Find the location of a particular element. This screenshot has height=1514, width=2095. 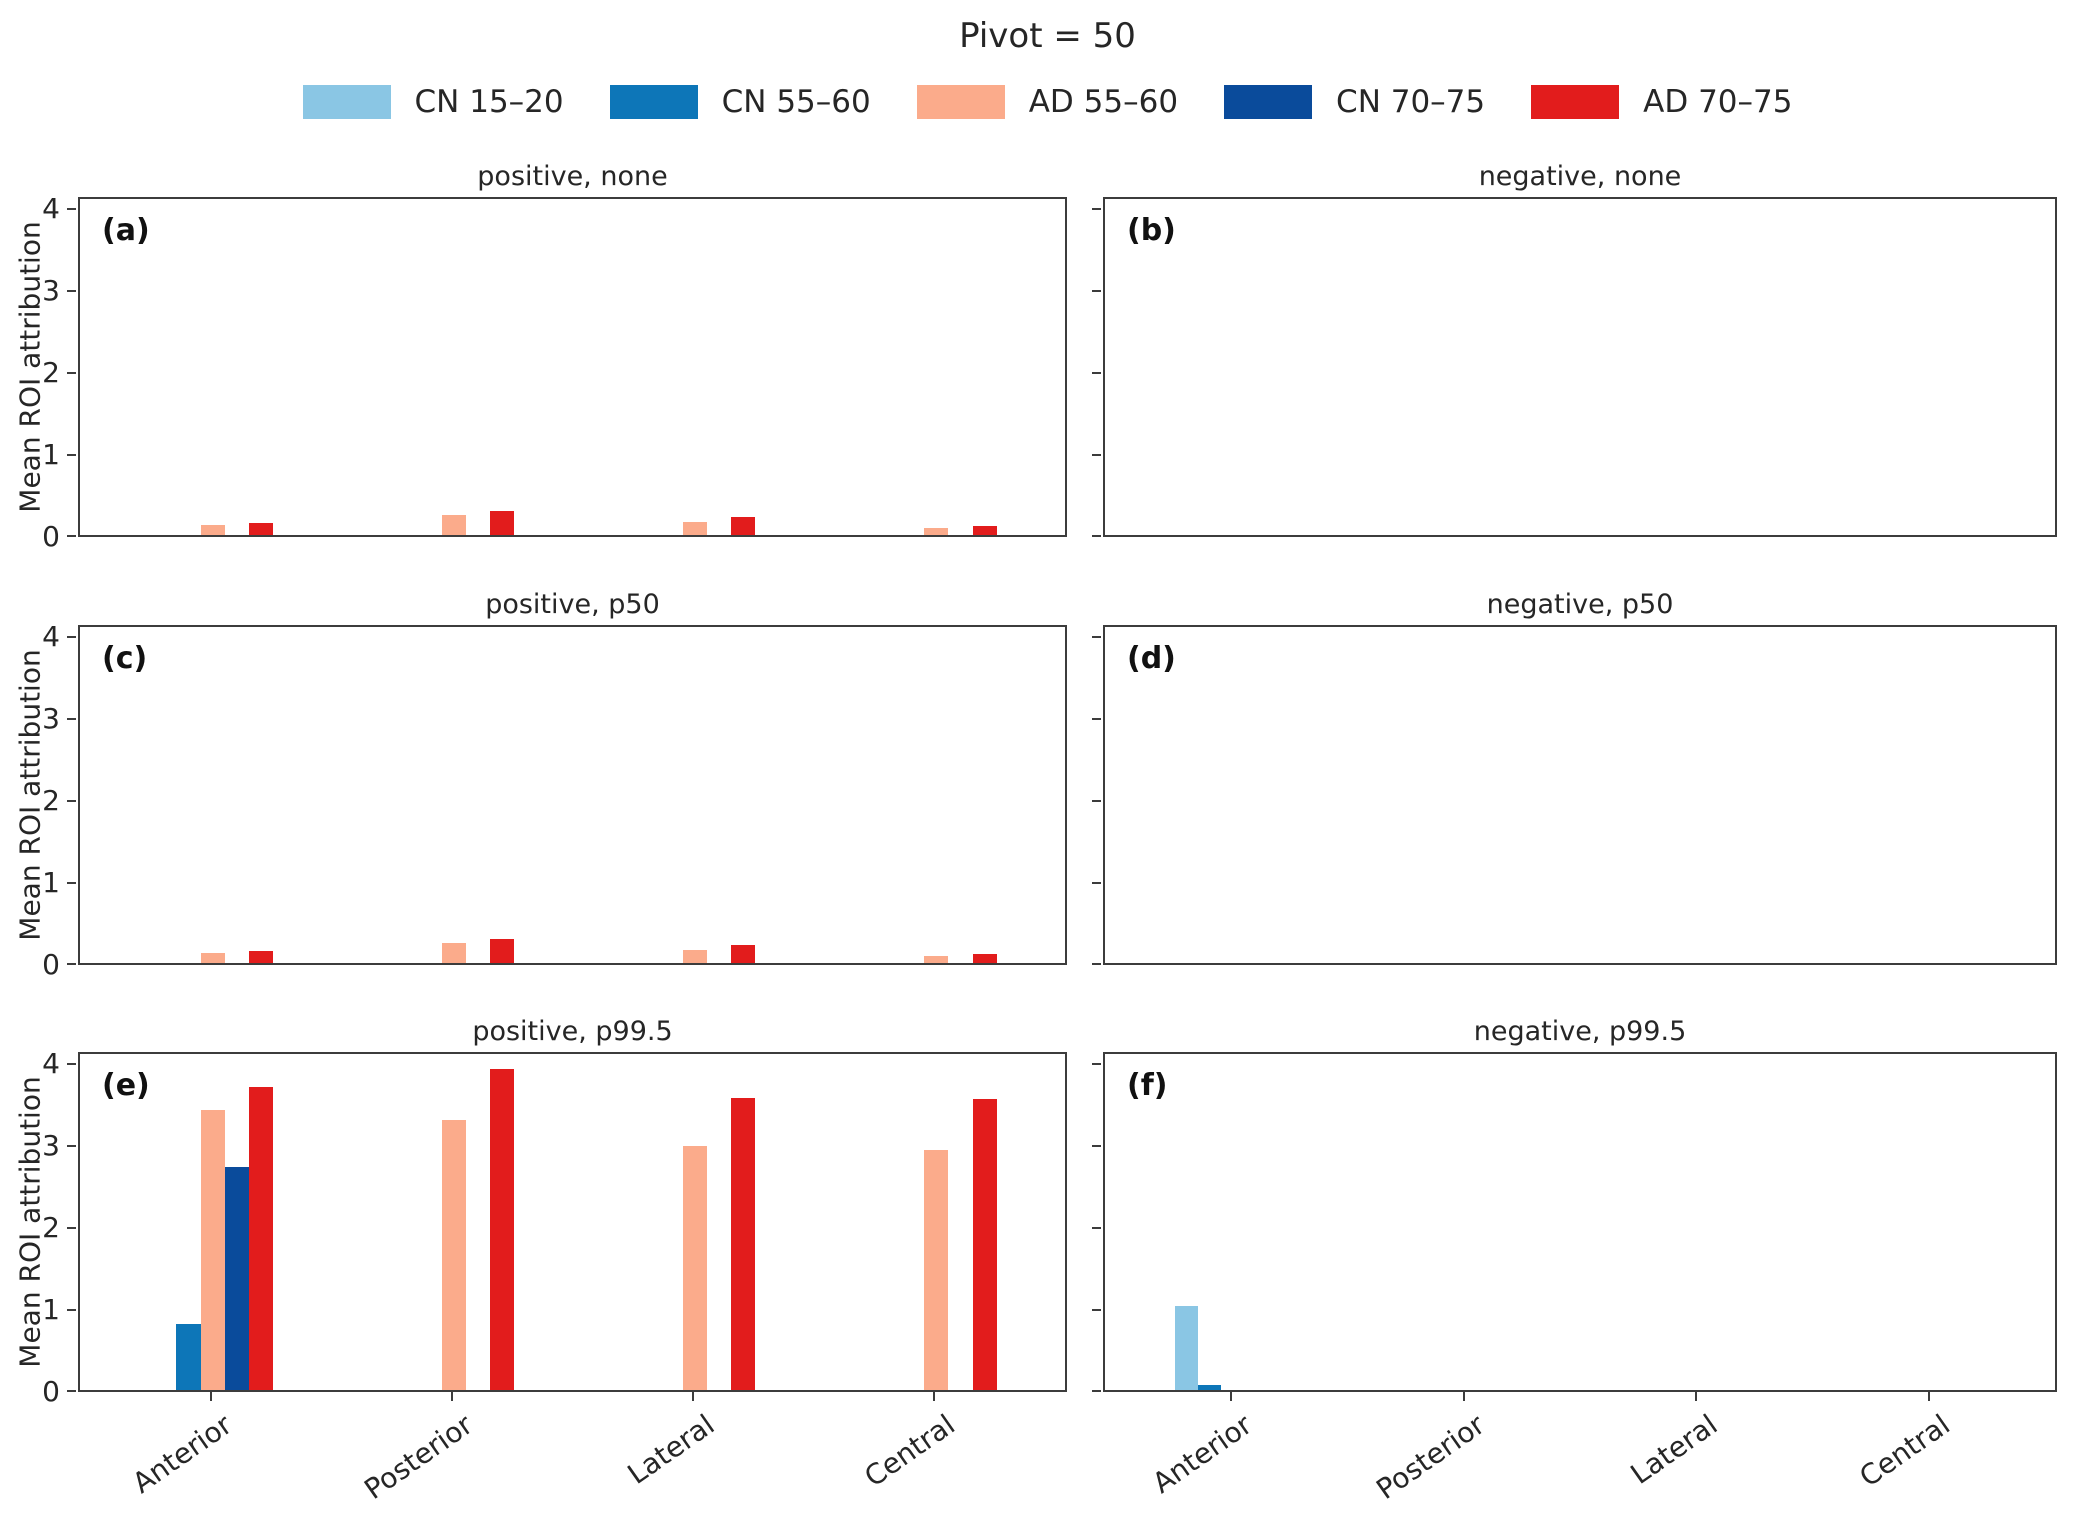

panel-label: (c) is located at coordinates (125, 658).